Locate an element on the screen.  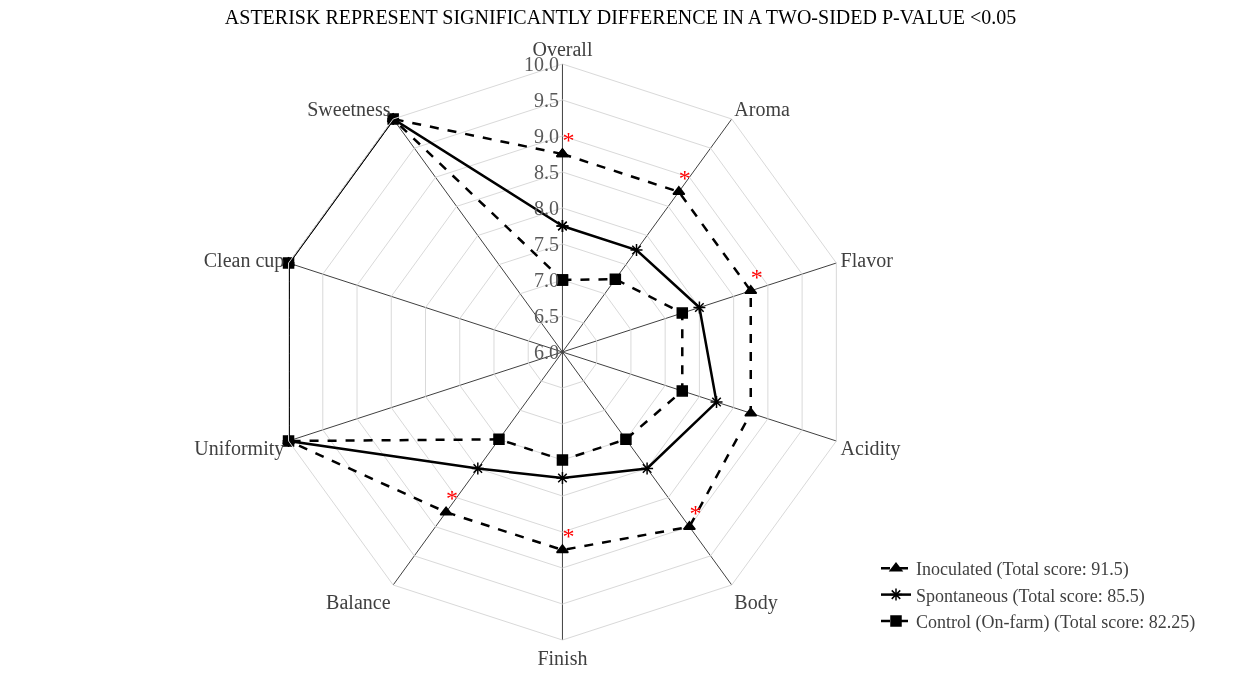
chart-title: ASTERISK REPRESENT SIGNIFICANTLY DIFFERENCE IN A TWO-SIDED P-VALUE <0.05 is located at coordinates (620, 17).